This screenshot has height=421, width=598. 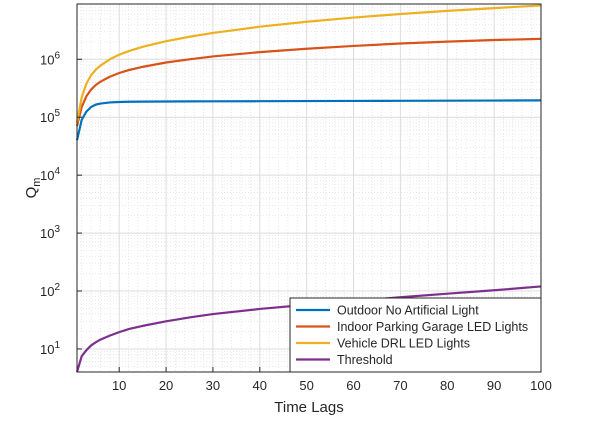 What do you see at coordinates (403, 344) in the screenshot?
I see `legend-label-3: Vehicle DRL LED Lights` at bounding box center [403, 344].